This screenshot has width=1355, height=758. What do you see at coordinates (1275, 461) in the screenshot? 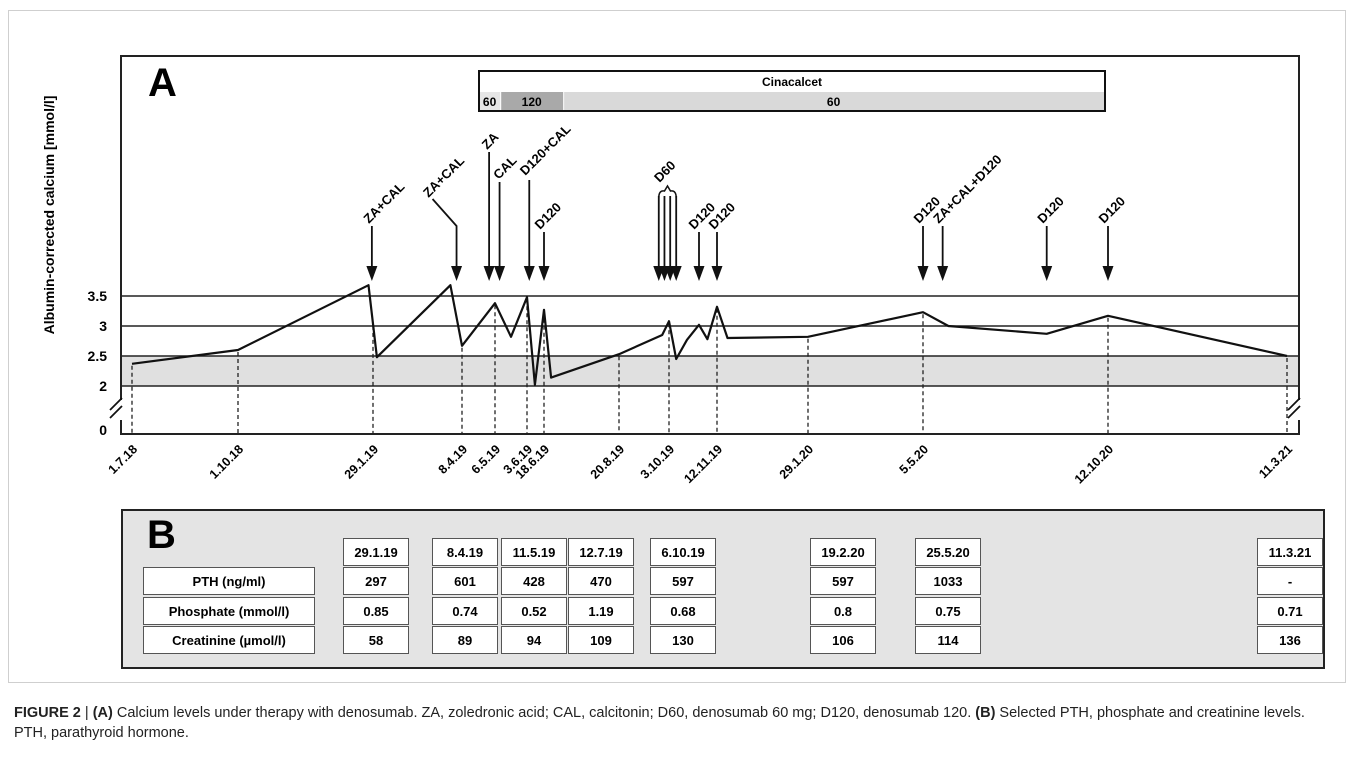
I see `x-tick-label: 11.3.21` at bounding box center [1275, 461].